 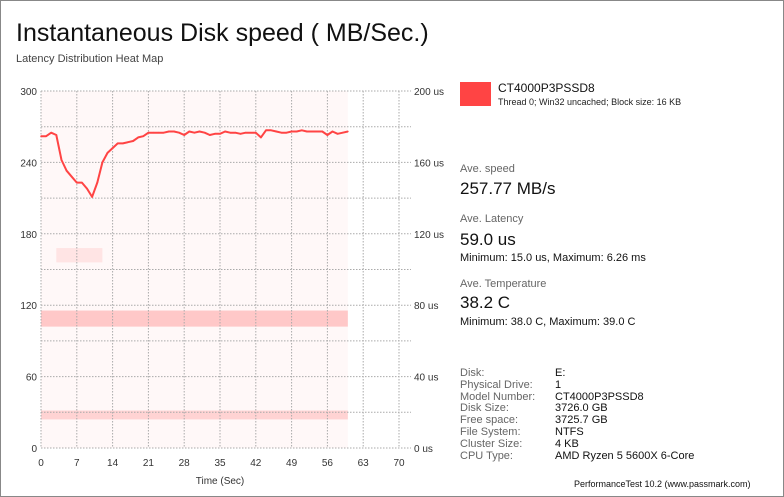 What do you see at coordinates (662, 484) in the screenshot?
I see `watermark: PerformanceTest 10.2 (www.passmark.com)` at bounding box center [662, 484].